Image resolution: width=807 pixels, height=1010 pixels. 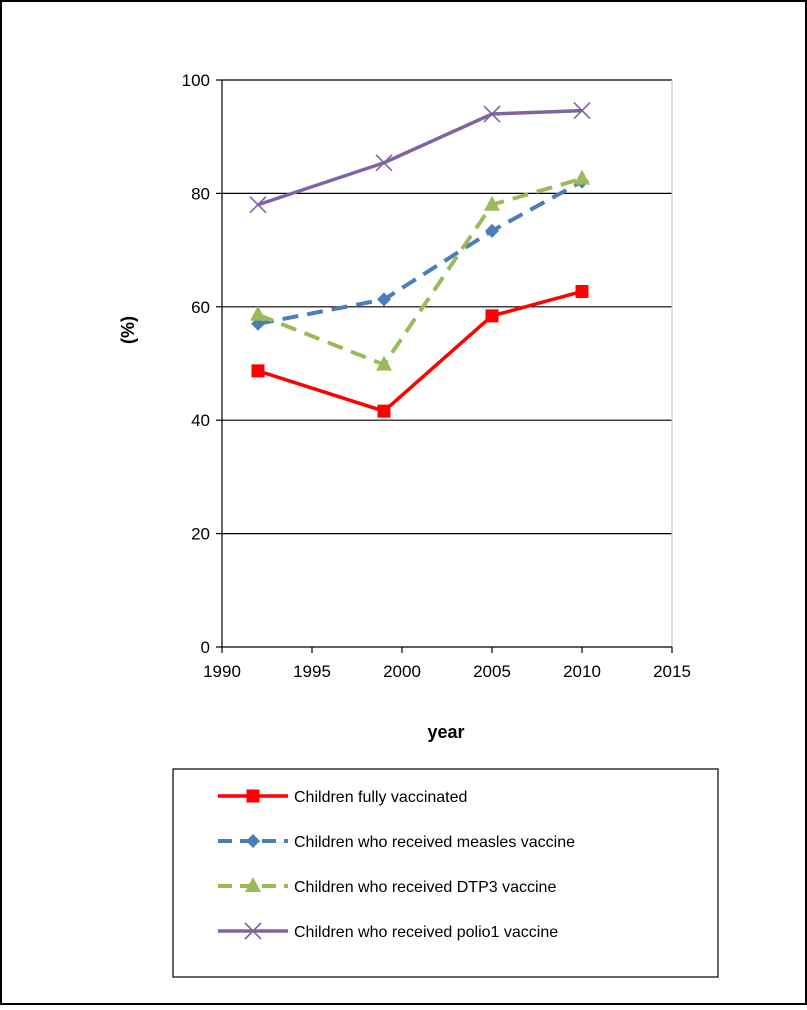 I want to click on x-tick-label: 2015, so click(x=672, y=671).